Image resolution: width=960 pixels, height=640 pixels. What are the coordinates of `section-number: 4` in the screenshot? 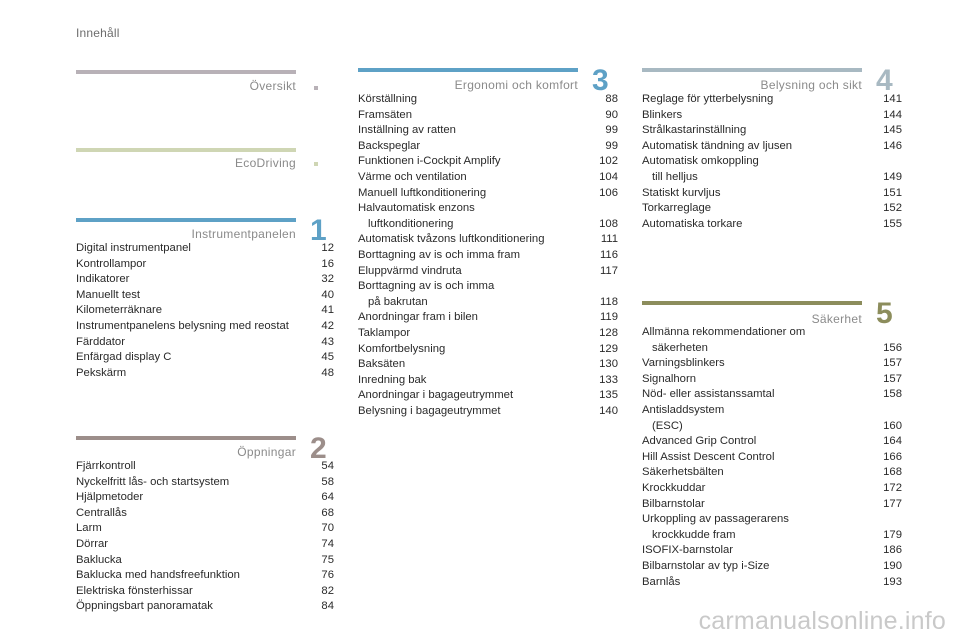 It's located at (884, 80).